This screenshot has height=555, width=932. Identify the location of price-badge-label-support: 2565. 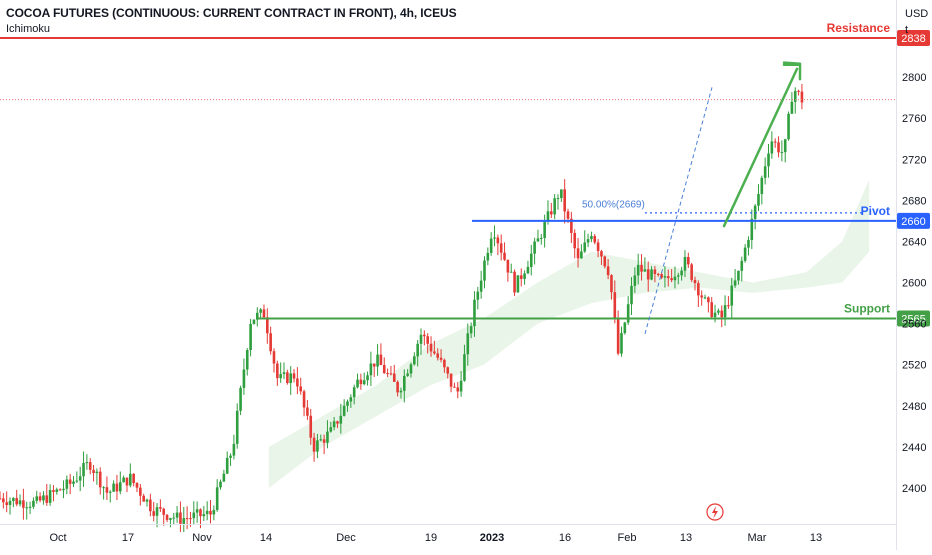
(913, 320).